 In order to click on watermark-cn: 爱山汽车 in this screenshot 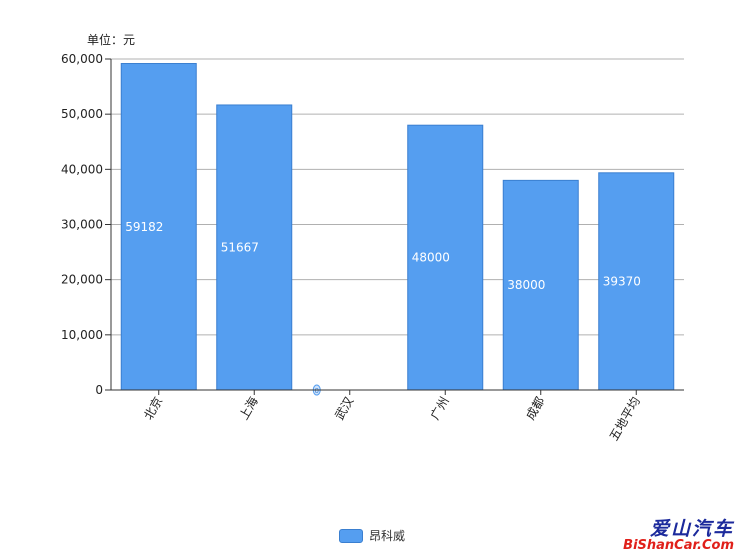, I will do `click(691, 529)`.